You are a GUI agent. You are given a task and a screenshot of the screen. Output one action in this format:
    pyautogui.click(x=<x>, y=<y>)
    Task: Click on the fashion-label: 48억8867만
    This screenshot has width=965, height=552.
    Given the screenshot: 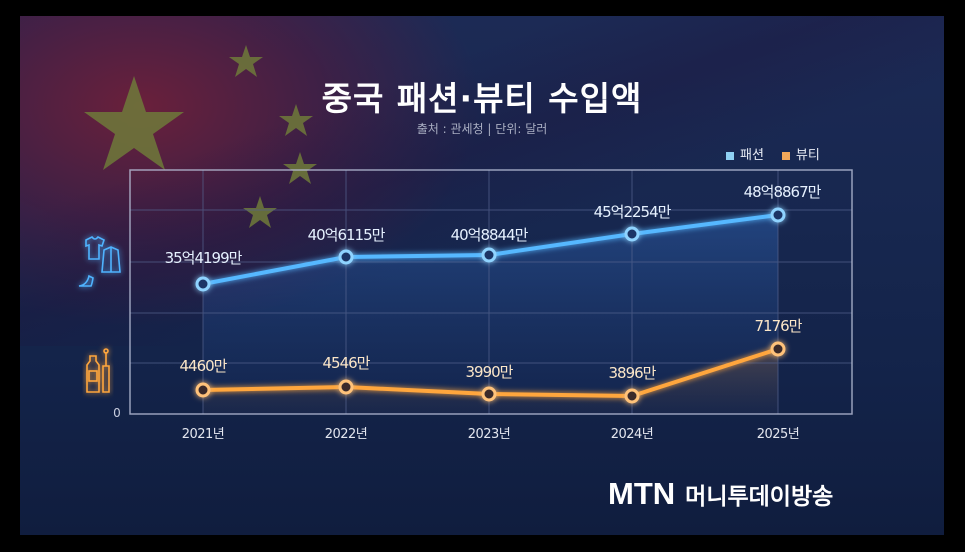 What is the action you would take?
    pyautogui.click(x=783, y=192)
    